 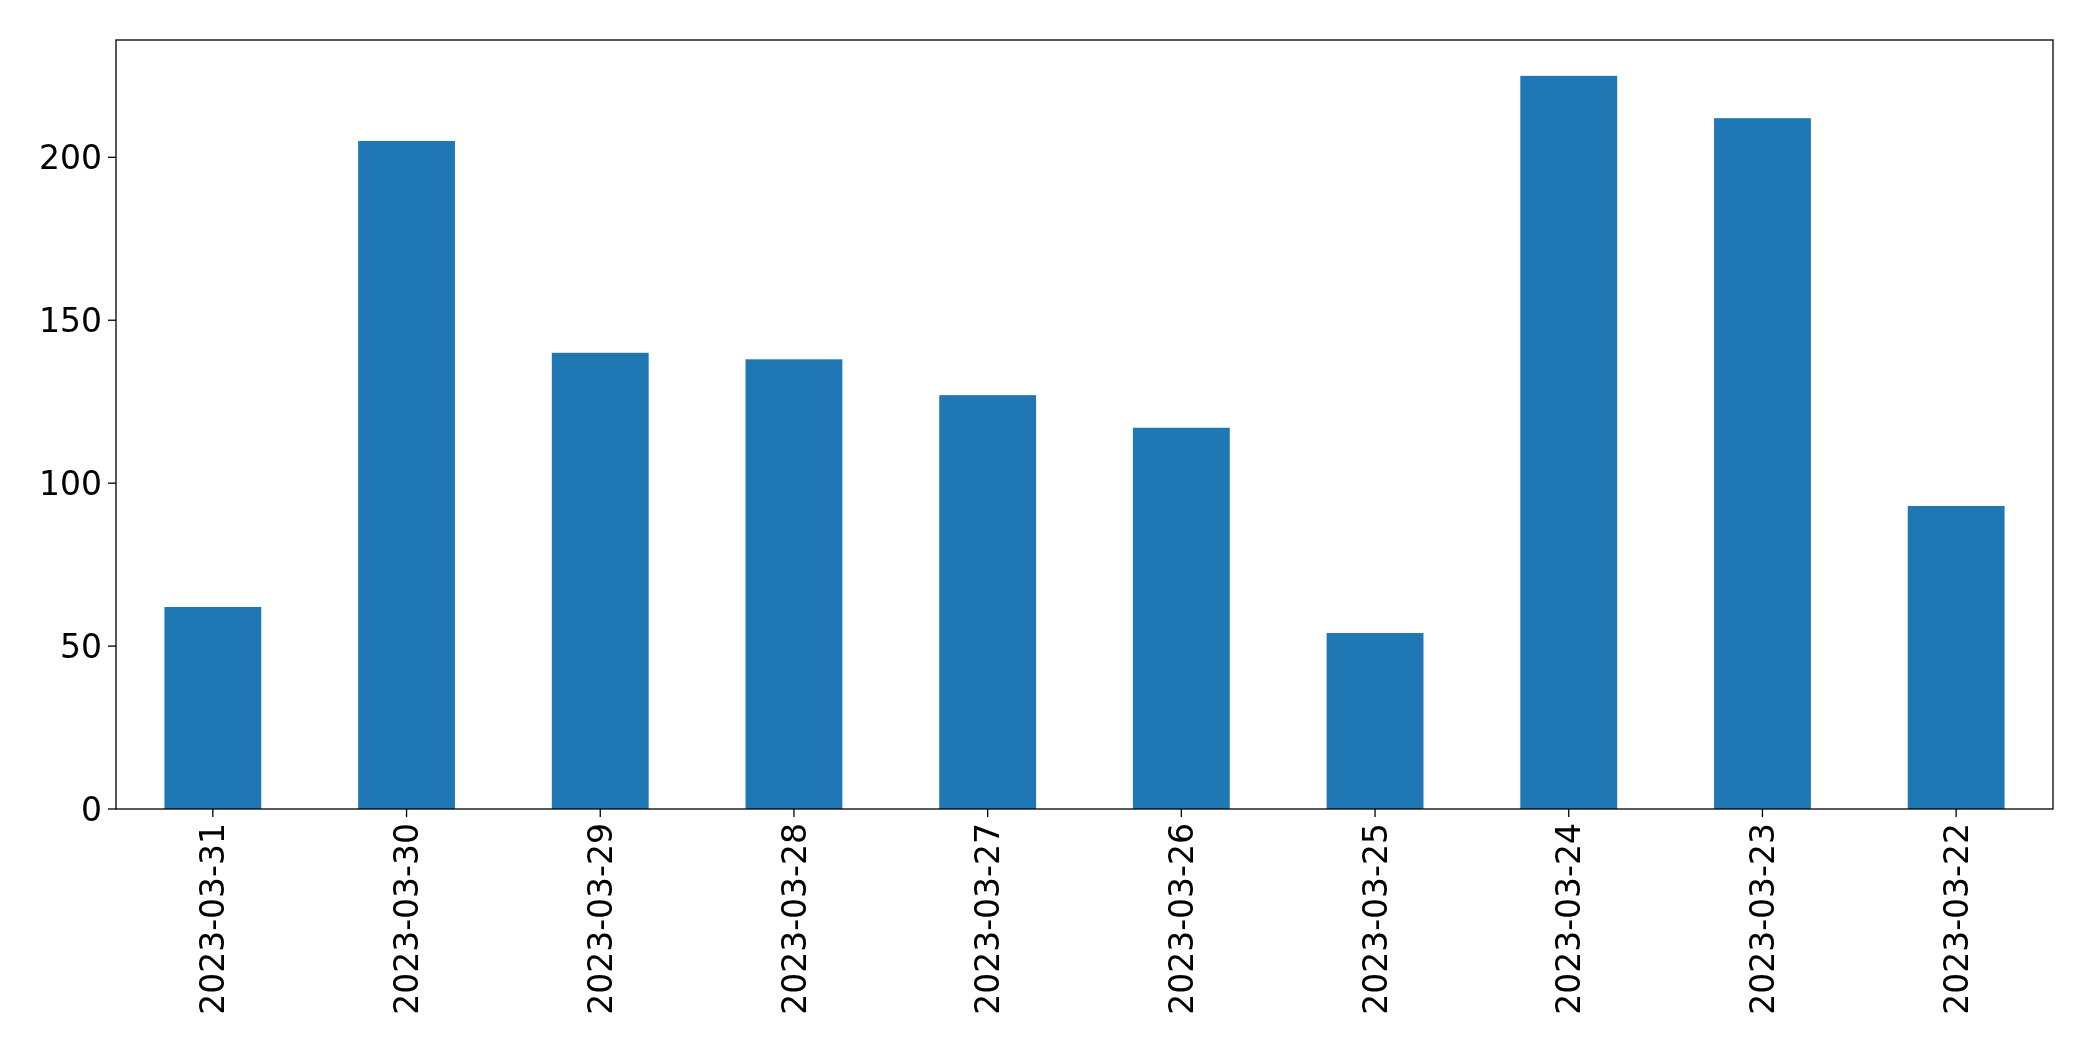 I want to click on x-tick-label: 2023-03-28, so click(x=794, y=919).